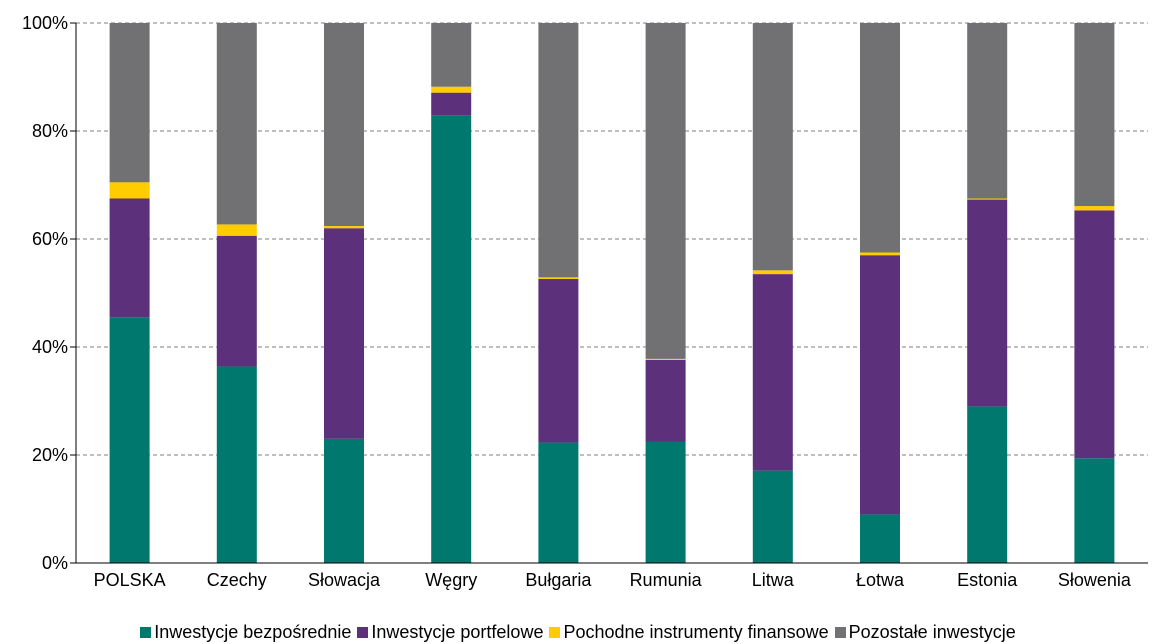  I want to click on legend-label: Pochodne instrumenty finansowe, so click(696, 631).